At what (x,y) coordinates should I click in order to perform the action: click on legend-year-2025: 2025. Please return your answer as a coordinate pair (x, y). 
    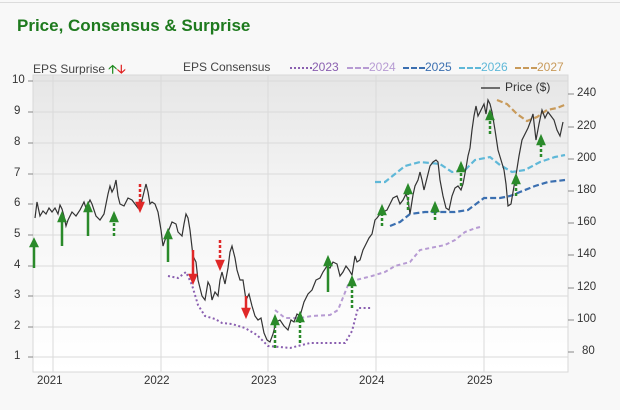
    Looking at the image, I should click on (427, 67).